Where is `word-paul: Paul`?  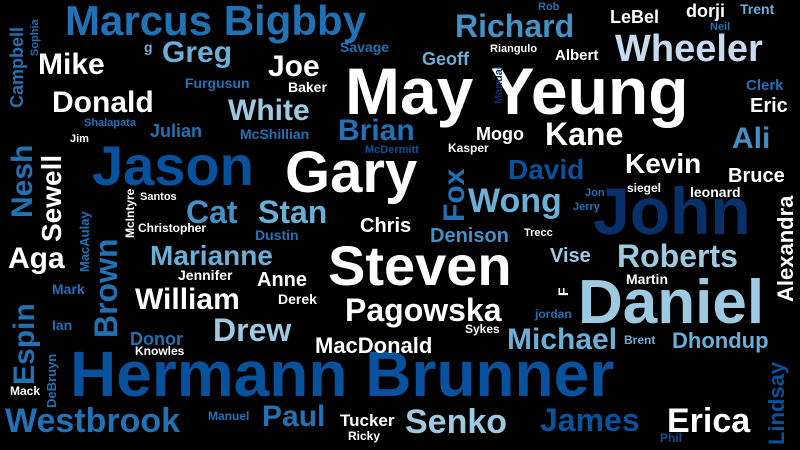 word-paul: Paul is located at coordinates (294, 416).